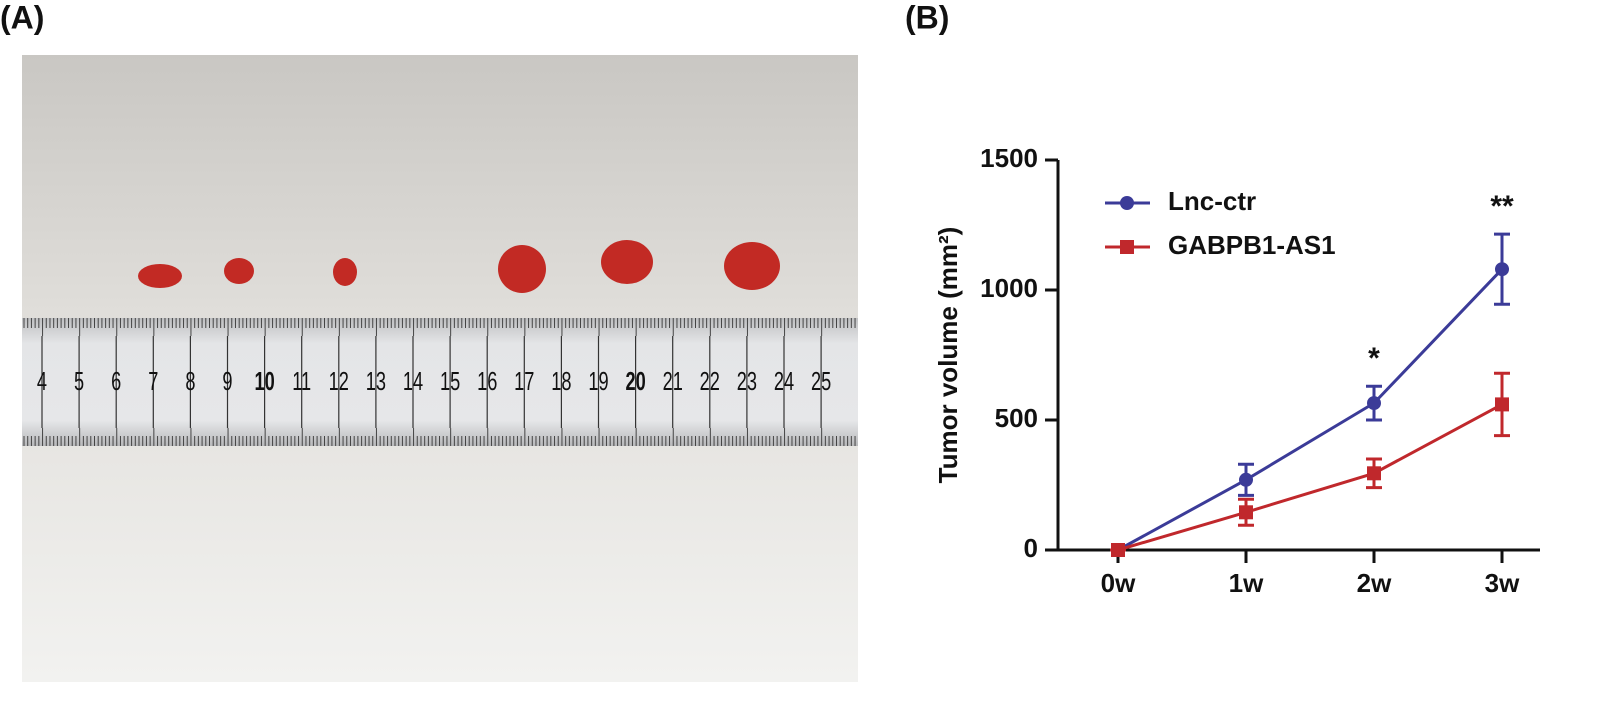 Image resolution: width=1600 pixels, height=701 pixels. What do you see at coordinates (1374, 358) in the screenshot?
I see `significance-label: *` at bounding box center [1374, 358].